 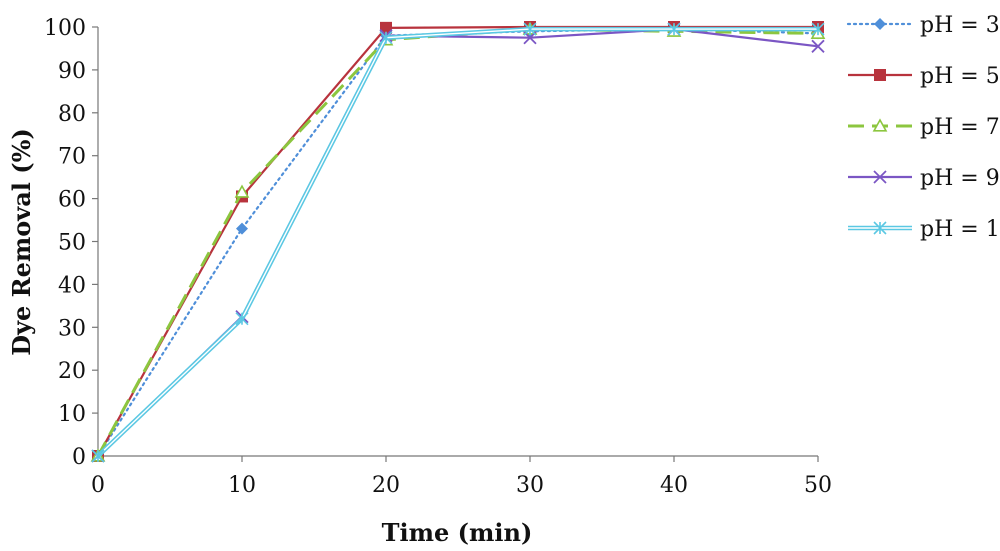 I want to click on x-tick-label: 20, so click(x=386, y=485).